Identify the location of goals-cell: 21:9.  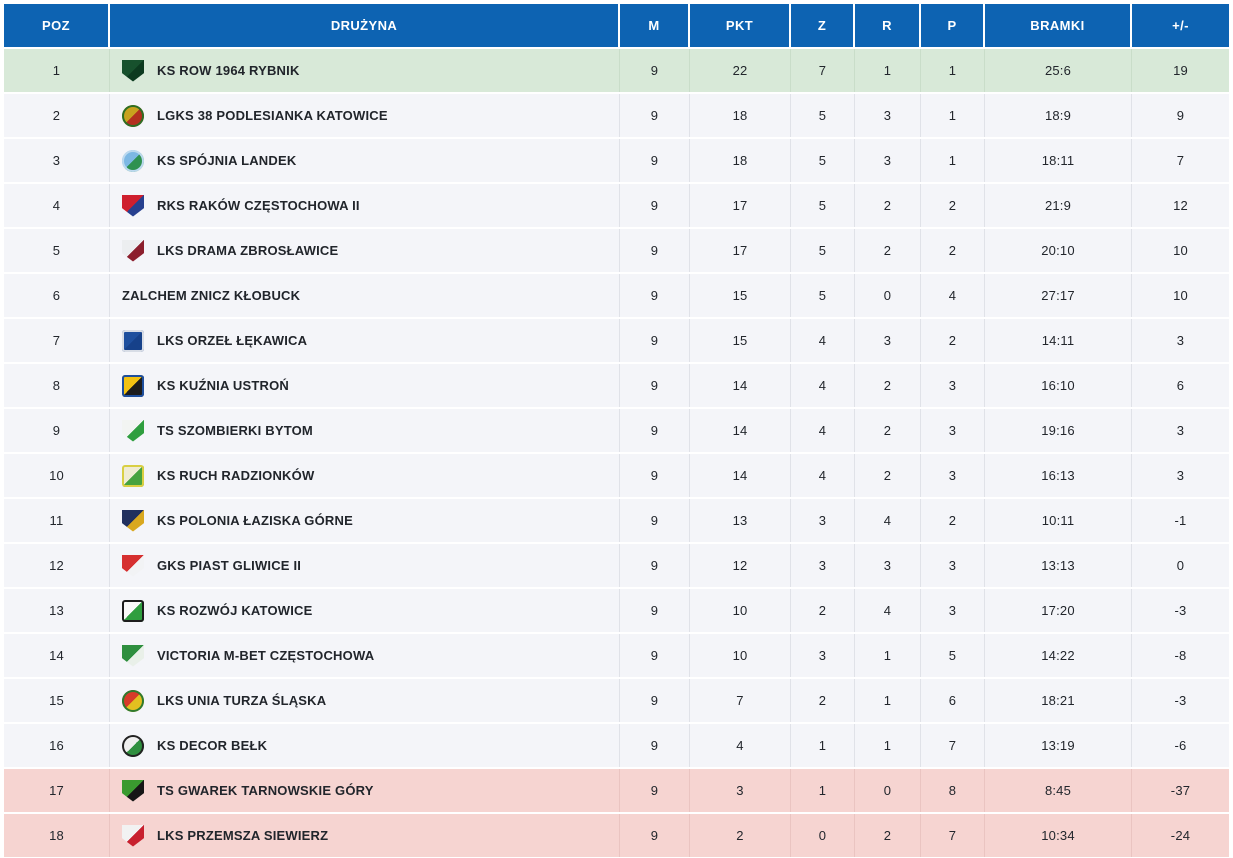
(1058, 205).